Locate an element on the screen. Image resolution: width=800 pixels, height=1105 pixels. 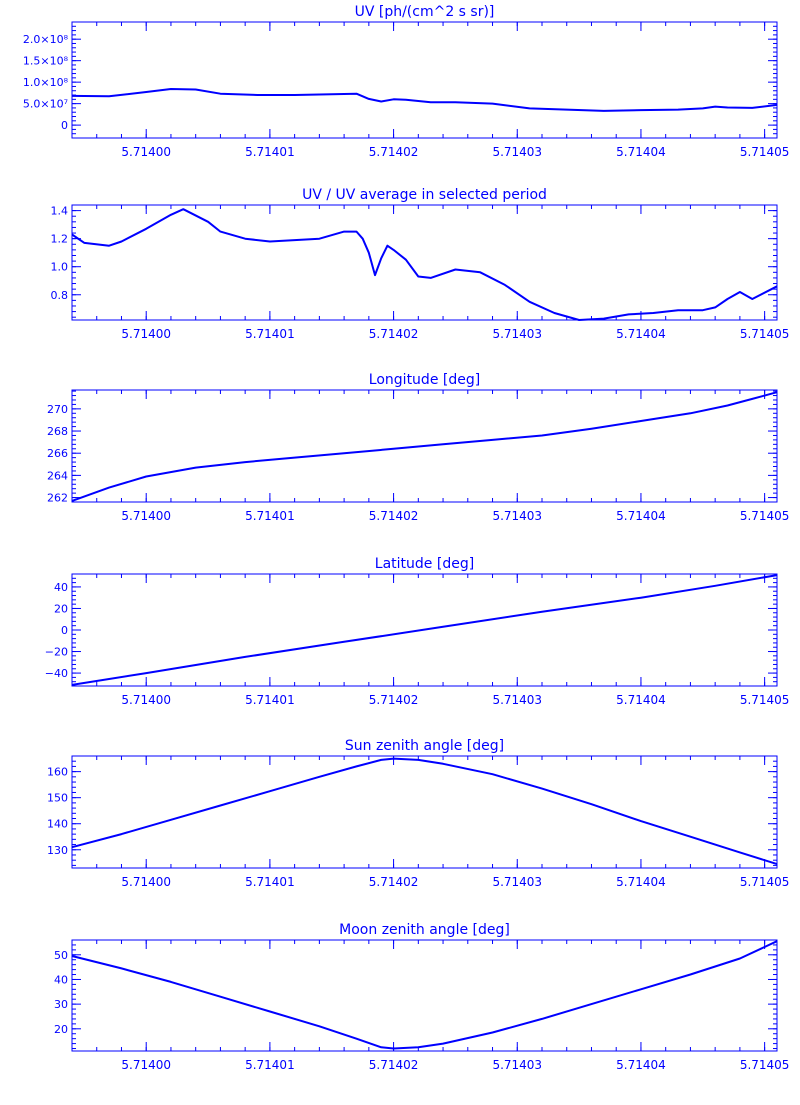
y-tick-label: 270 is located at coordinates (57, 409).